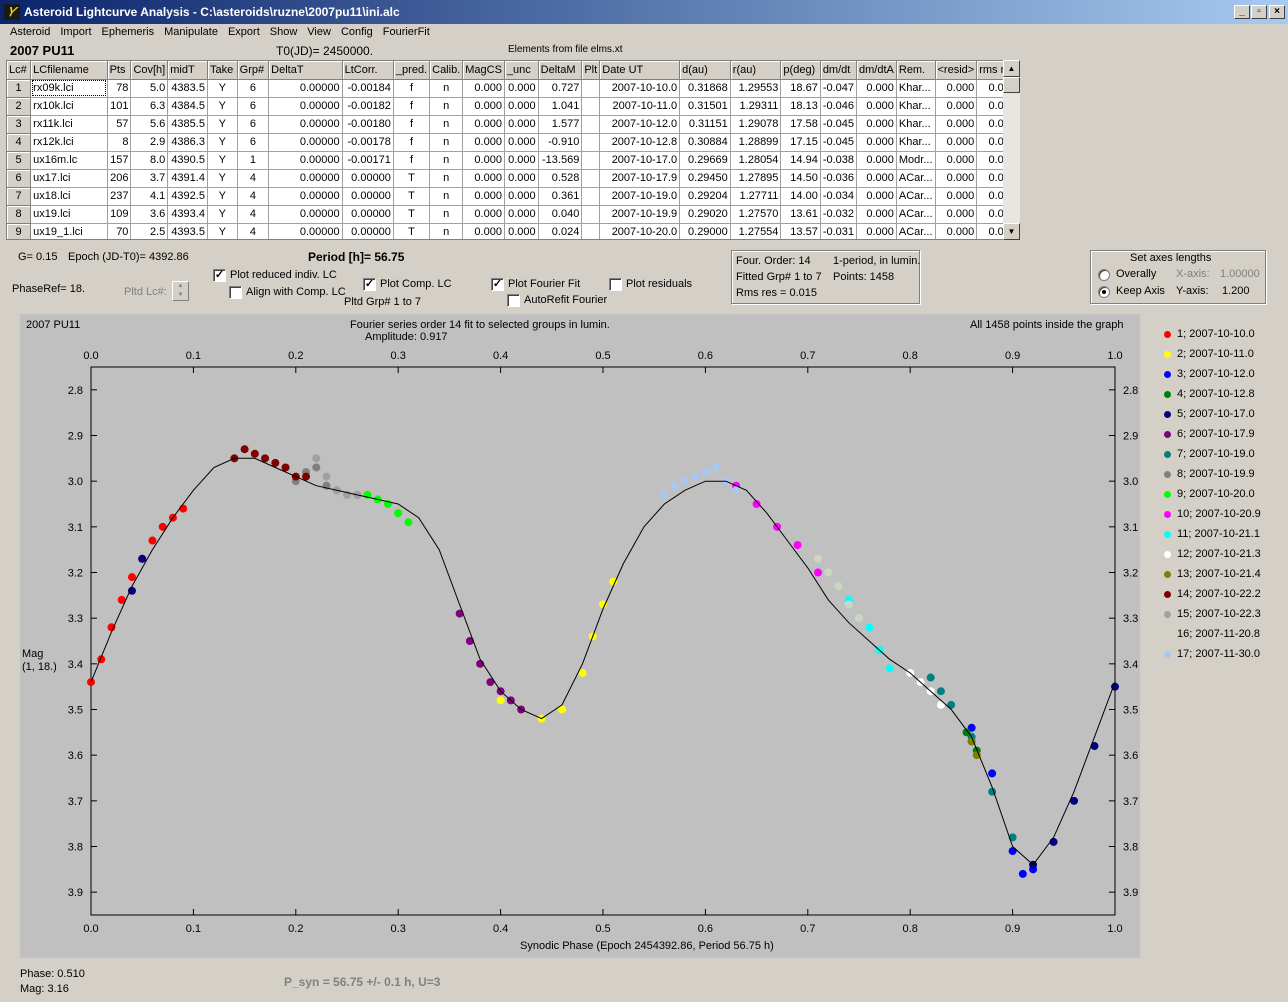 The width and height of the screenshot is (1288, 1002). I want to click on table-cell: ux16m.lc, so click(69, 160).